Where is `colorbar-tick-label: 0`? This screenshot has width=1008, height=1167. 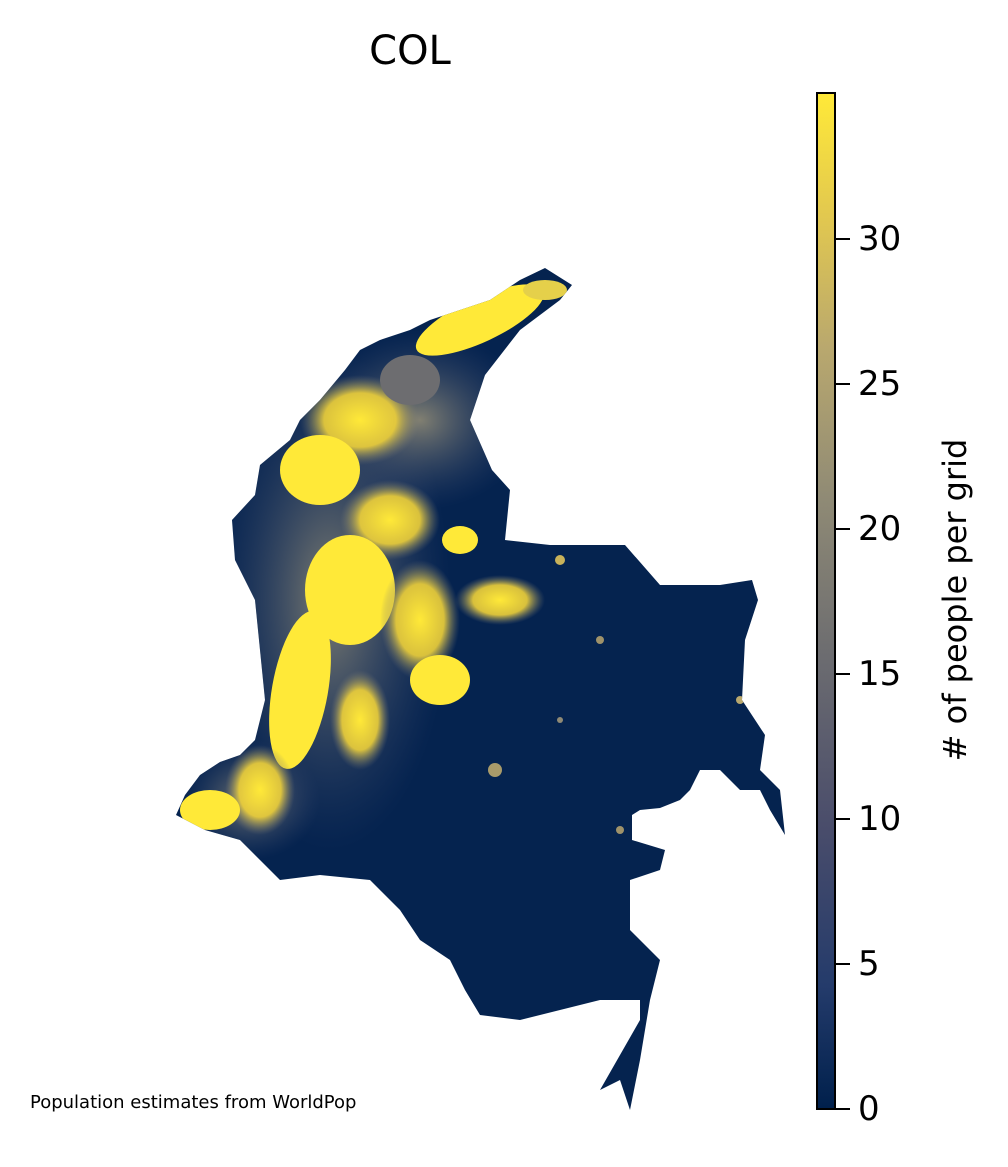 colorbar-tick-label: 0 is located at coordinates (869, 1109).